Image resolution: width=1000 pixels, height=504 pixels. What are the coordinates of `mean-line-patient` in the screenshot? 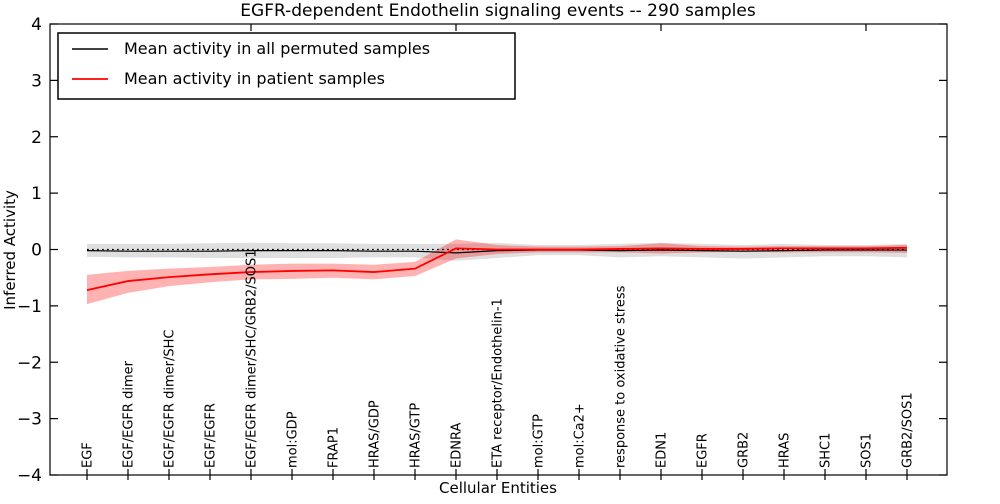 It's located at (497, 268).